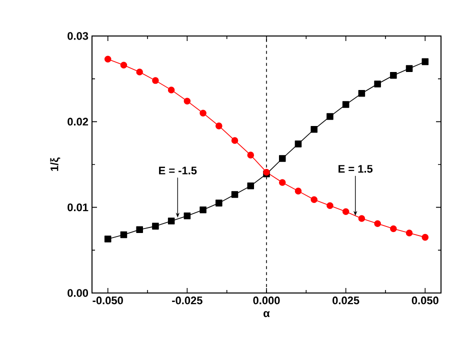 The image size is (474, 343). What do you see at coordinates (266, 300) in the screenshot?
I see `x-tick-label: 0.000` at bounding box center [266, 300].